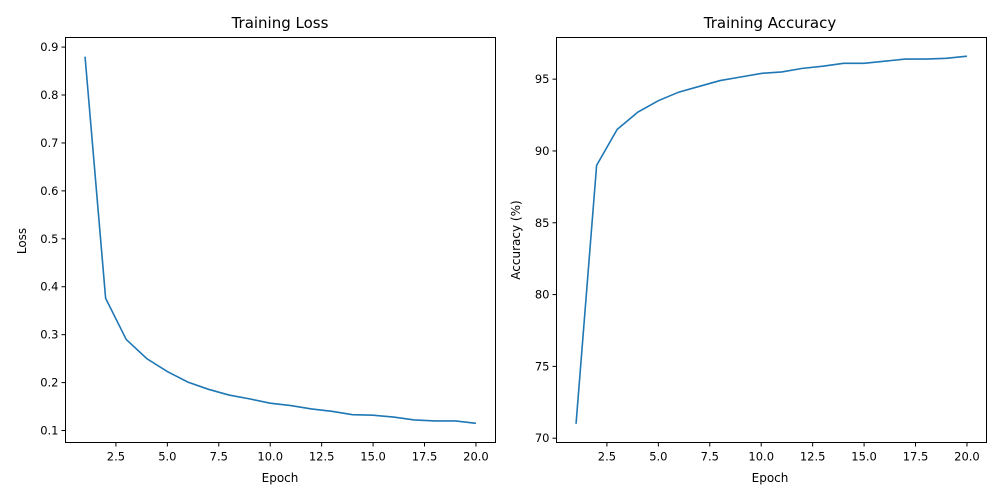 The image size is (1000, 500). Describe the element at coordinates (322, 457) in the screenshot. I see `loss-x-tick-label: 12.5` at that location.